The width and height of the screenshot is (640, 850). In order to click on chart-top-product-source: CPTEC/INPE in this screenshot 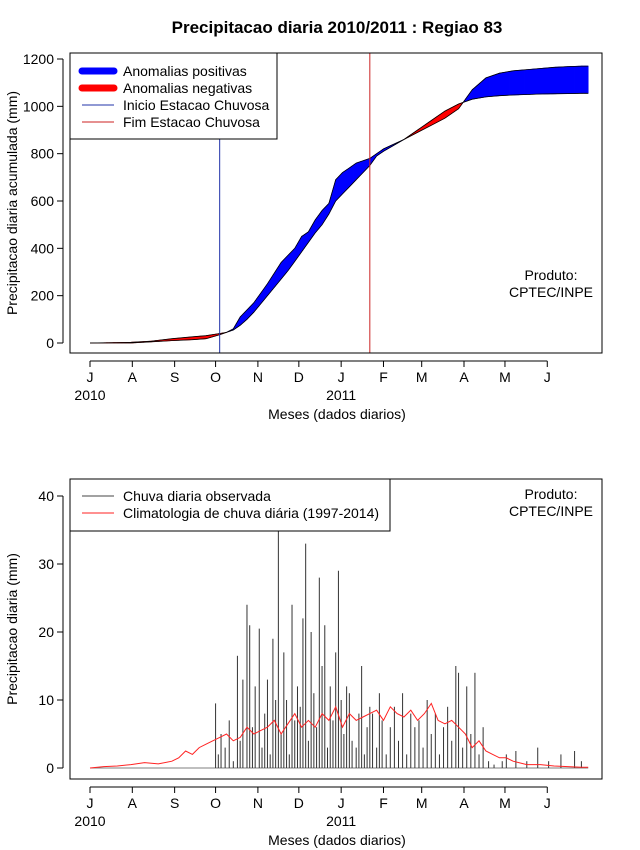, I will do `click(551, 292)`.